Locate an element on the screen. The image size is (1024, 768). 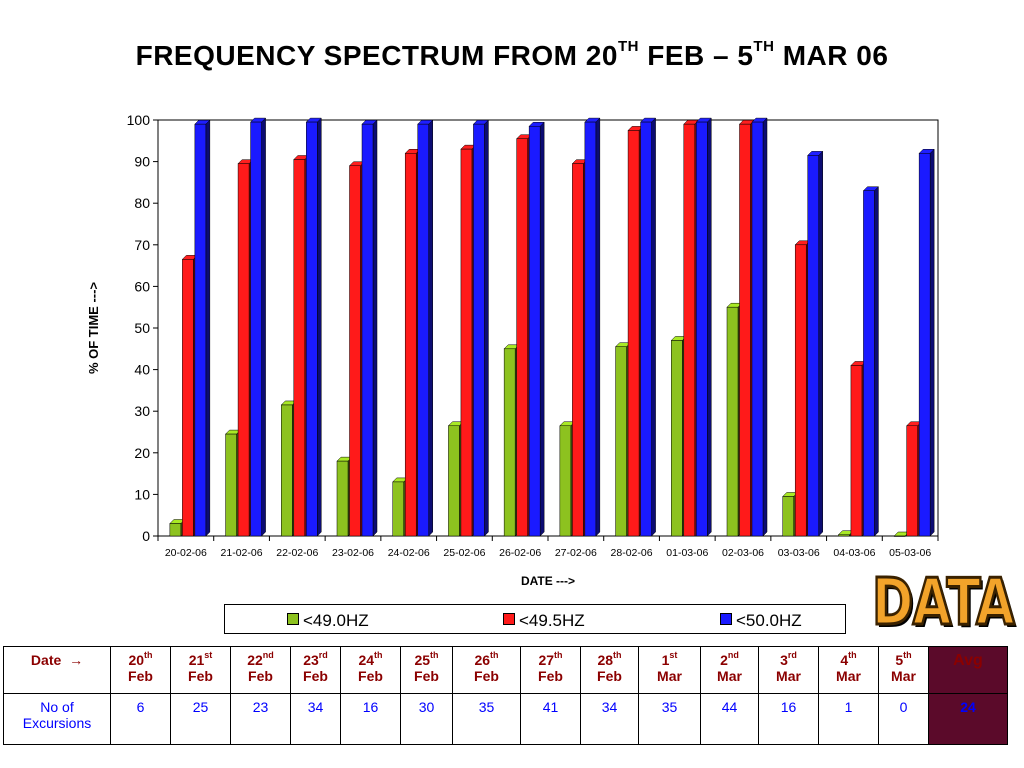
excursion-count-cell: 6 is located at coordinates (140, 719).